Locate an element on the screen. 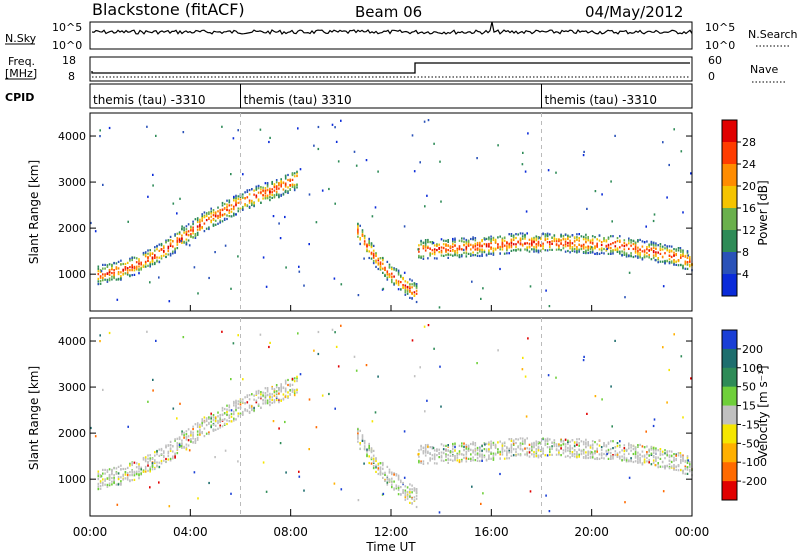 The image size is (800, 554). colorbar-tick-label: 16 is located at coordinates (749, 208).